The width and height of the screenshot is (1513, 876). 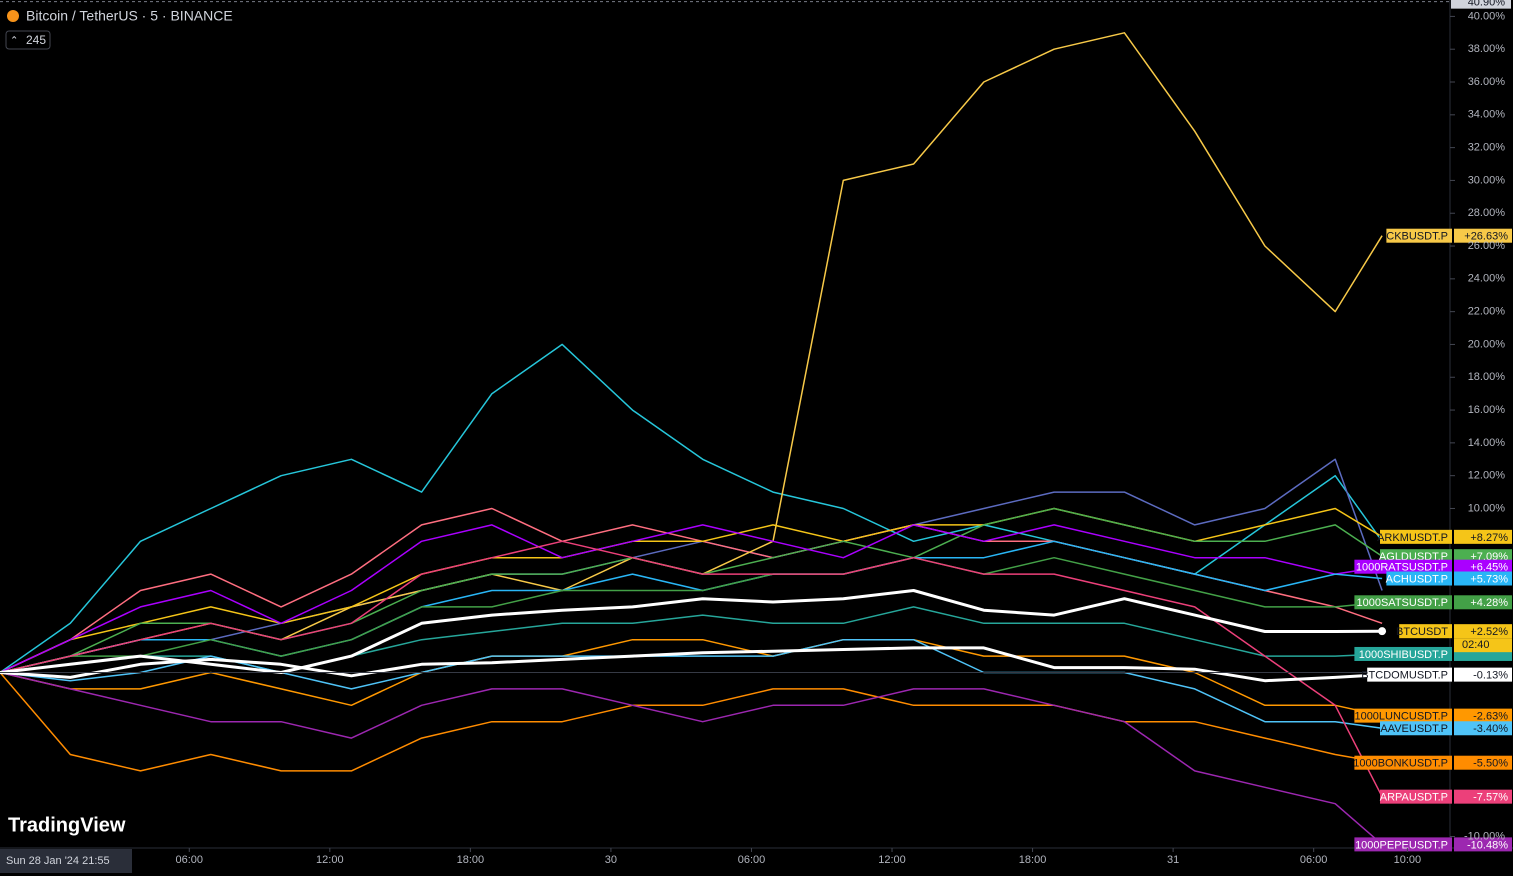 What do you see at coordinates (1490, 676) in the screenshot?
I see `value-label: -0.13%` at bounding box center [1490, 676].